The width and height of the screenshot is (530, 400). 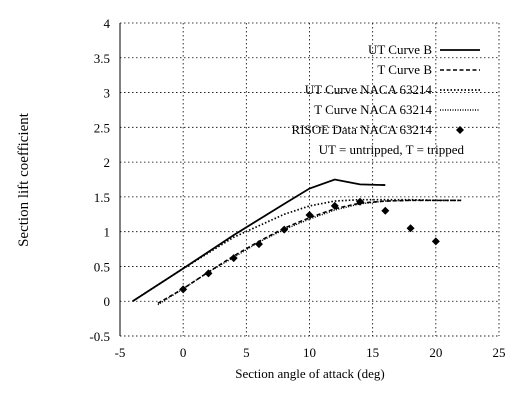 I want to click on x-tick-label: 10, so click(x=309, y=352).